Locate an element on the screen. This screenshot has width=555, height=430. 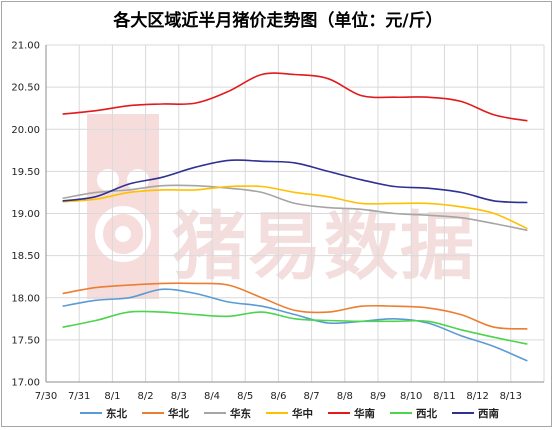
x-tick-label: 8/10 is located at coordinates (411, 396).